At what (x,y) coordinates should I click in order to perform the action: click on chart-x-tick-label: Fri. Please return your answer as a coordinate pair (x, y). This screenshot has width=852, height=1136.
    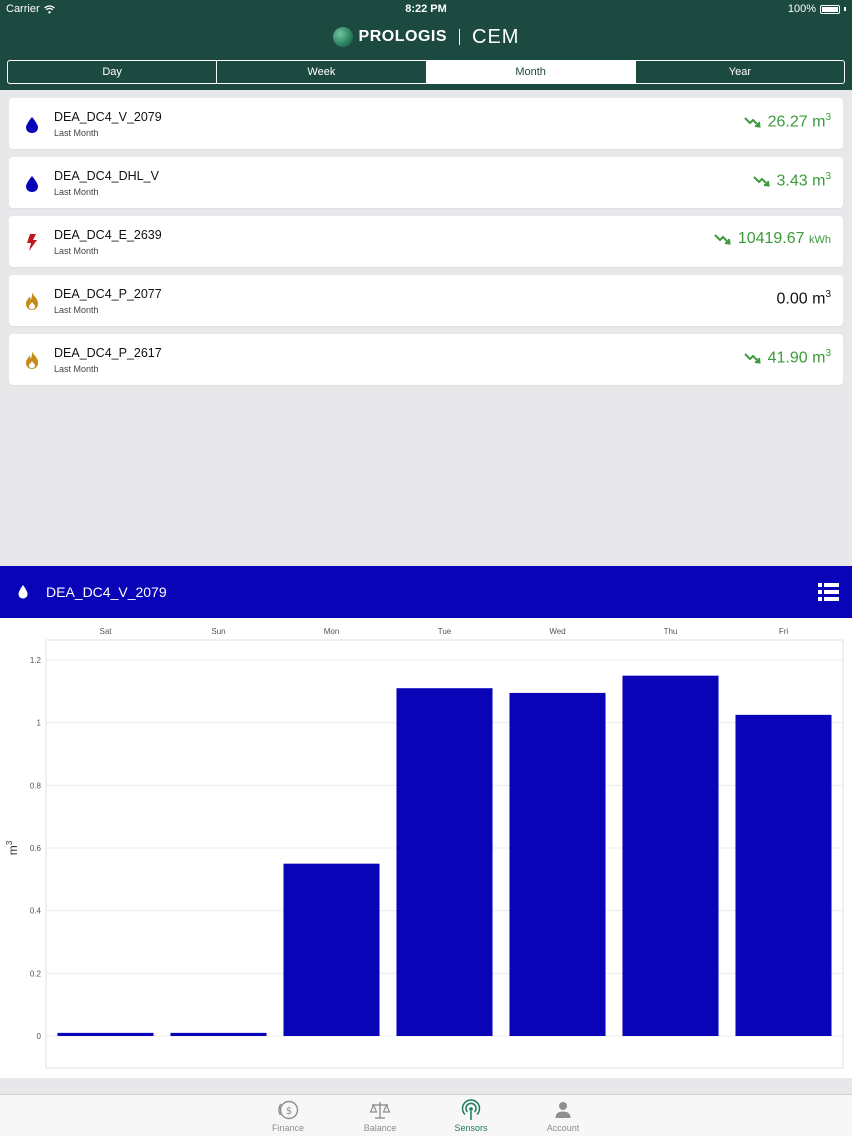
    Looking at the image, I should click on (784, 631).